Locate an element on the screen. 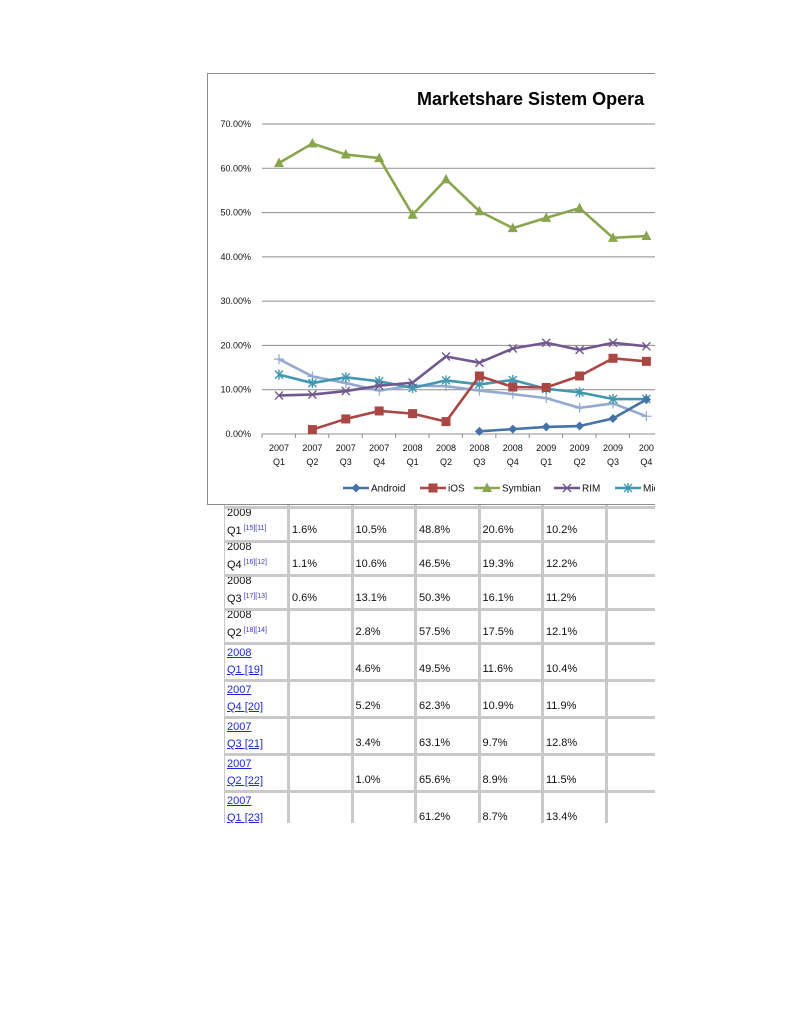 The image size is (791, 1023). period-link: 2007 Q3 [21] is located at coordinates (245, 735).